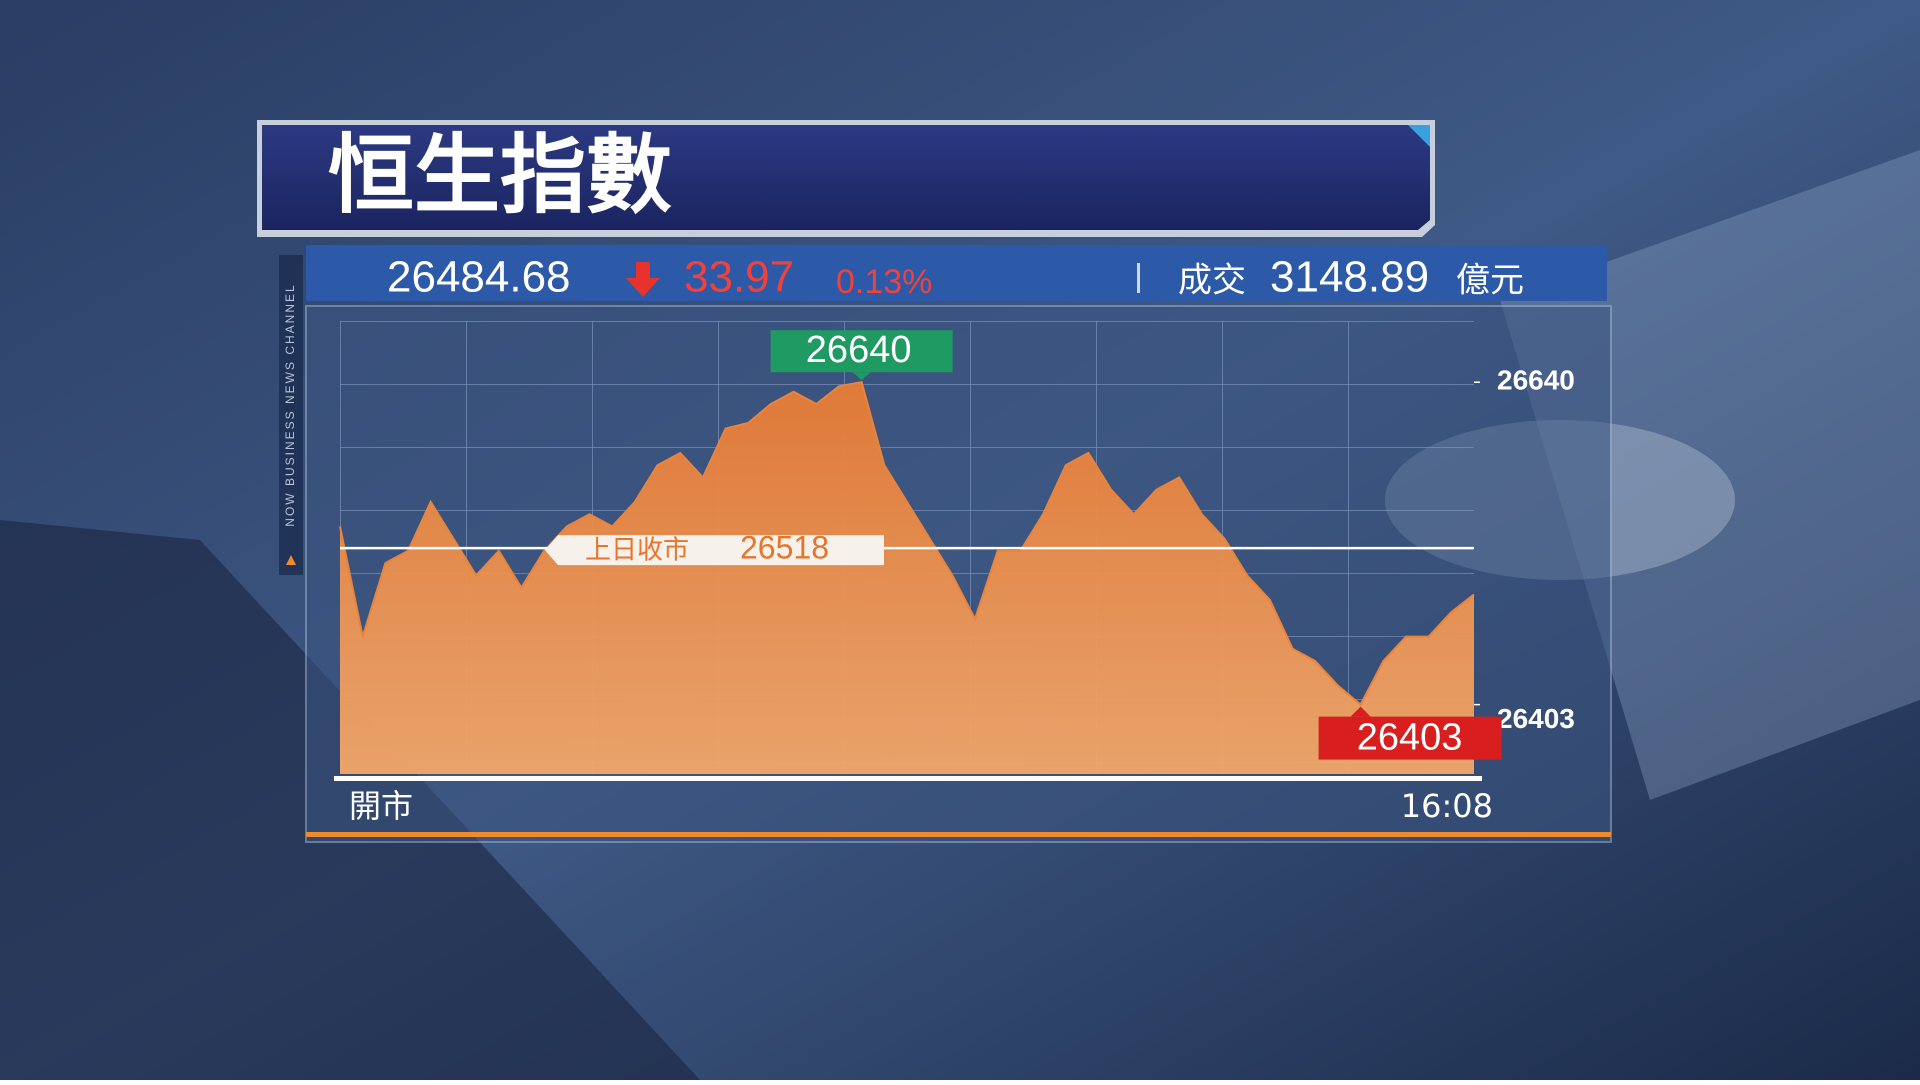  Describe the element at coordinates (479, 277) in the screenshot. I see `last-price: 26484.68` at that location.